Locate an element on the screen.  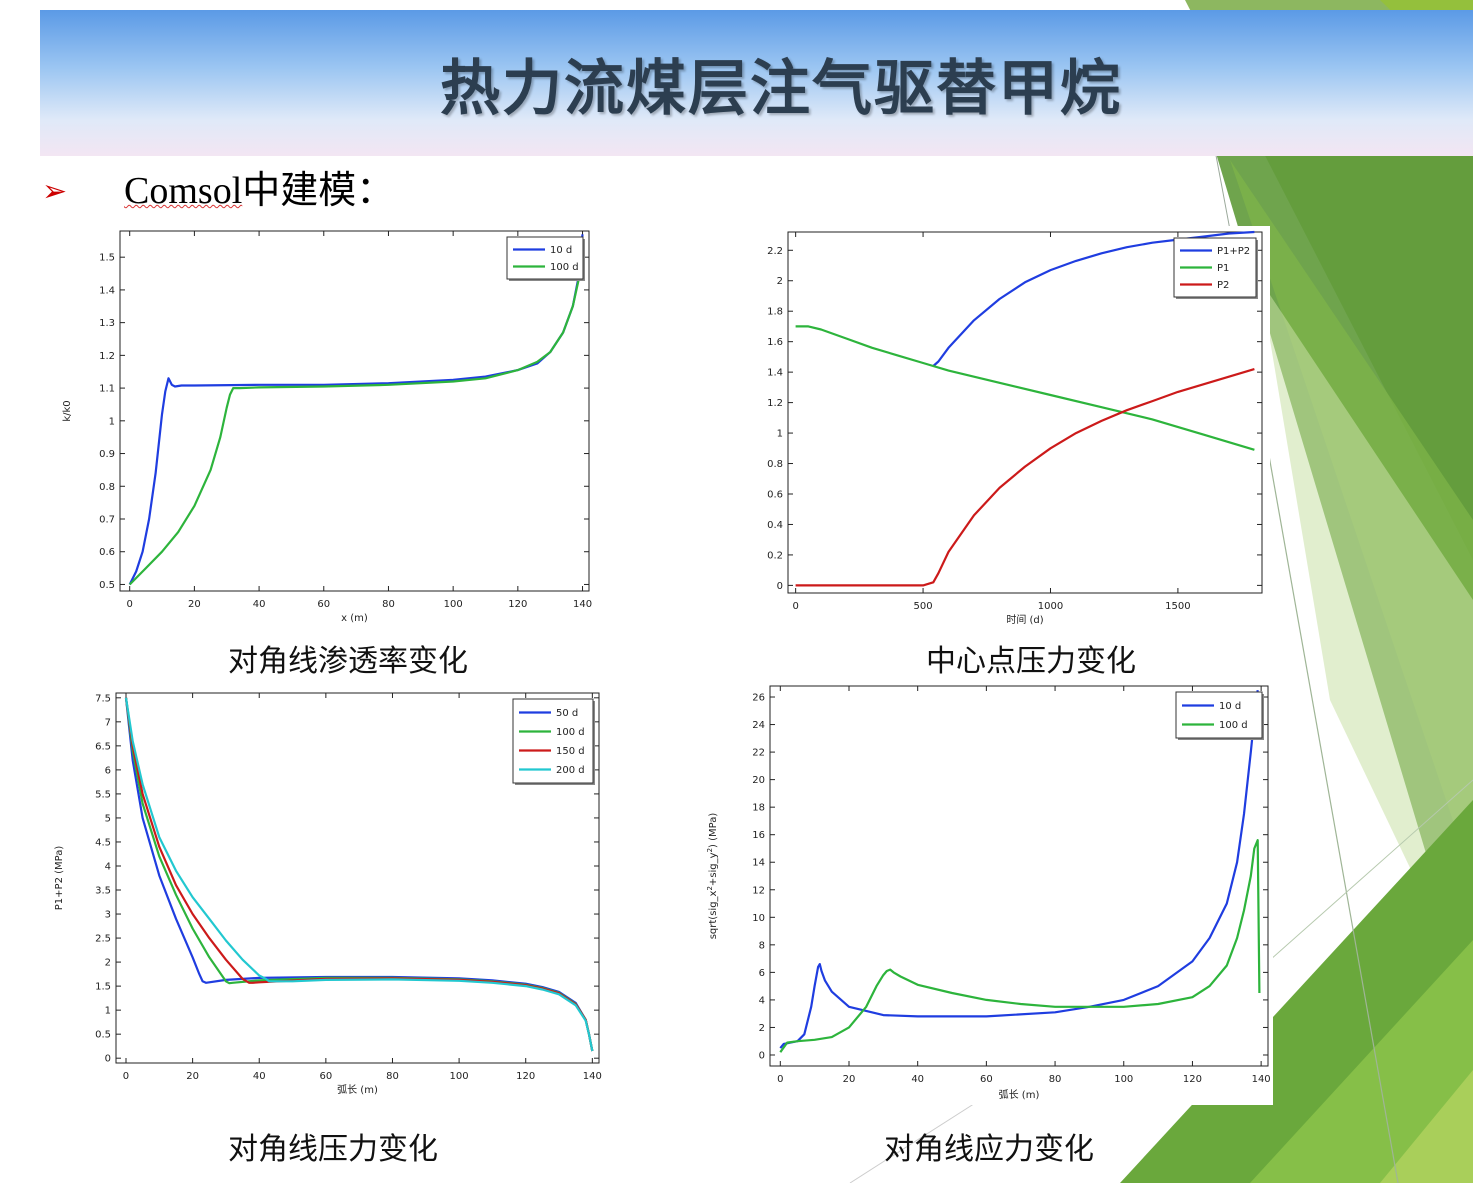
x-tick-label: 1000 is located at coordinates (1050, 606).